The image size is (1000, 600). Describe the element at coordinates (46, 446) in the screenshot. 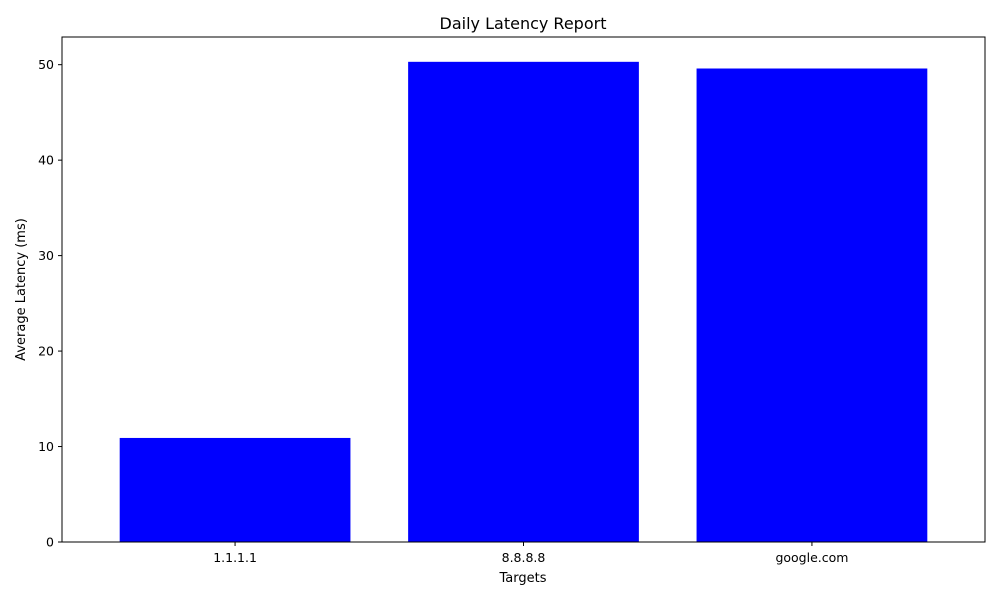

I see `y-tick-label: 10` at that location.